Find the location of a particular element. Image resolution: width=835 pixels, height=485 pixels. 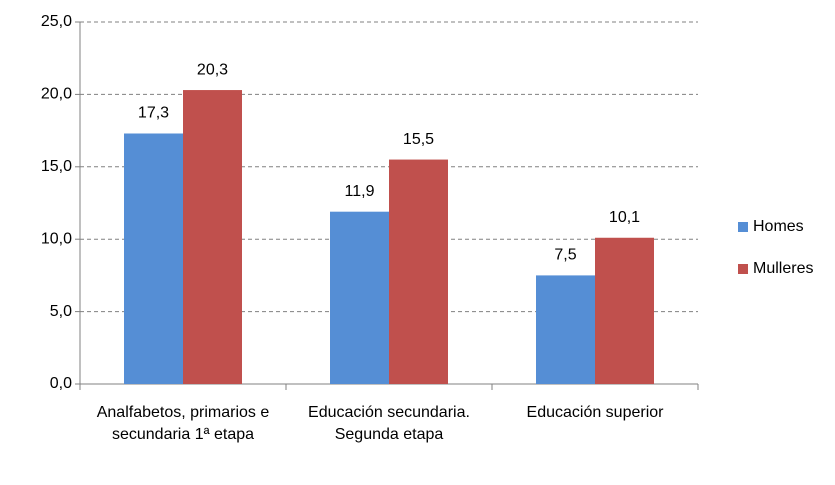

value-label: 15,5 is located at coordinates (418, 139).